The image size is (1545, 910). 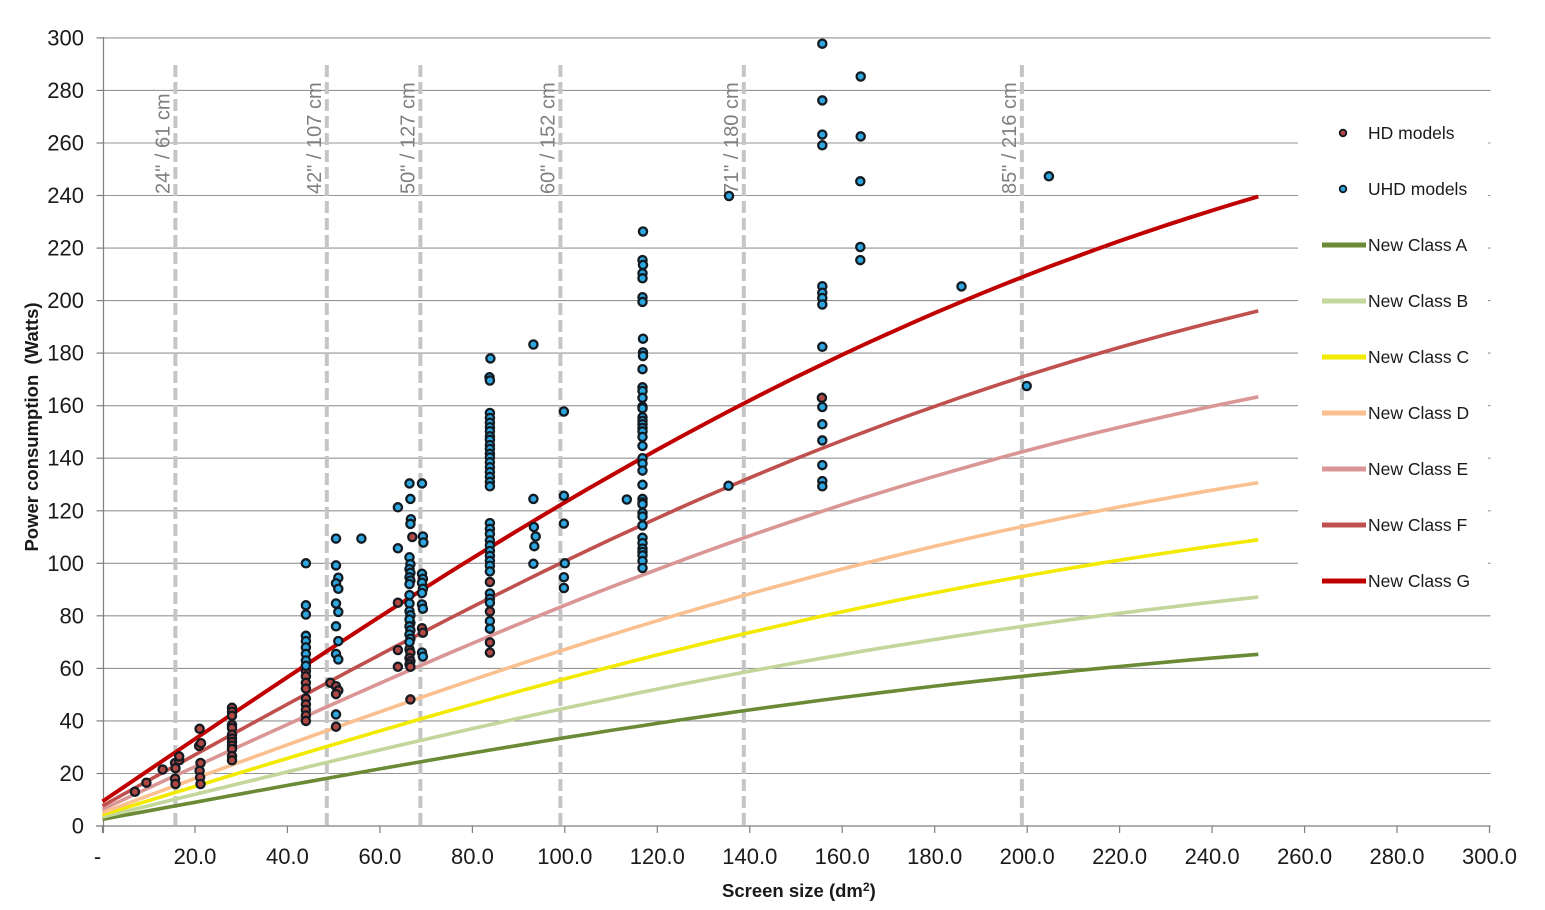 What do you see at coordinates (657, 856) in the screenshot?
I see `svg-text: 120.0` at bounding box center [657, 856].